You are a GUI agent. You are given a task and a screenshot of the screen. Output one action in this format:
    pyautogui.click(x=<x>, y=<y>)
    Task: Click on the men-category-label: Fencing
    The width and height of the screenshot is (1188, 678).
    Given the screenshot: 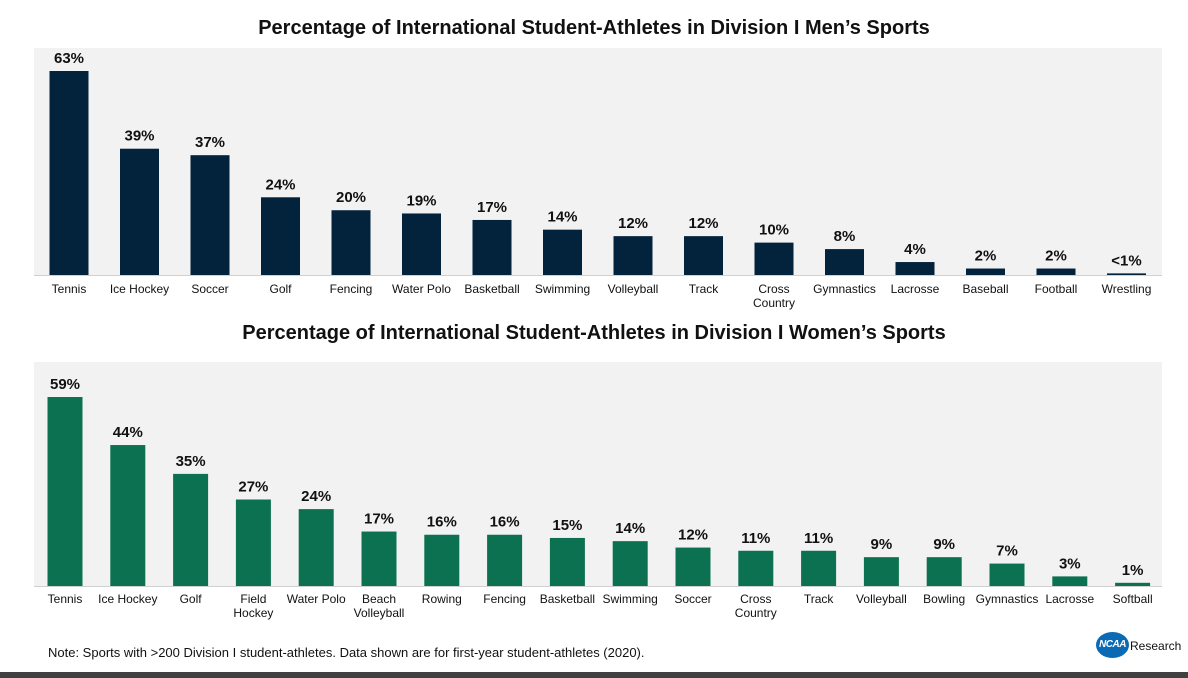 What is the action you would take?
    pyautogui.click(x=351, y=289)
    